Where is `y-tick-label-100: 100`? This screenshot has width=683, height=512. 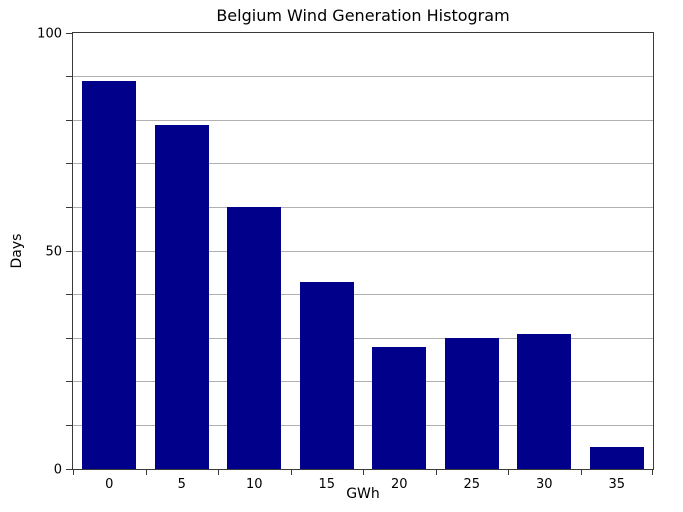
y-tick-label-100: 100 is located at coordinates (49, 33).